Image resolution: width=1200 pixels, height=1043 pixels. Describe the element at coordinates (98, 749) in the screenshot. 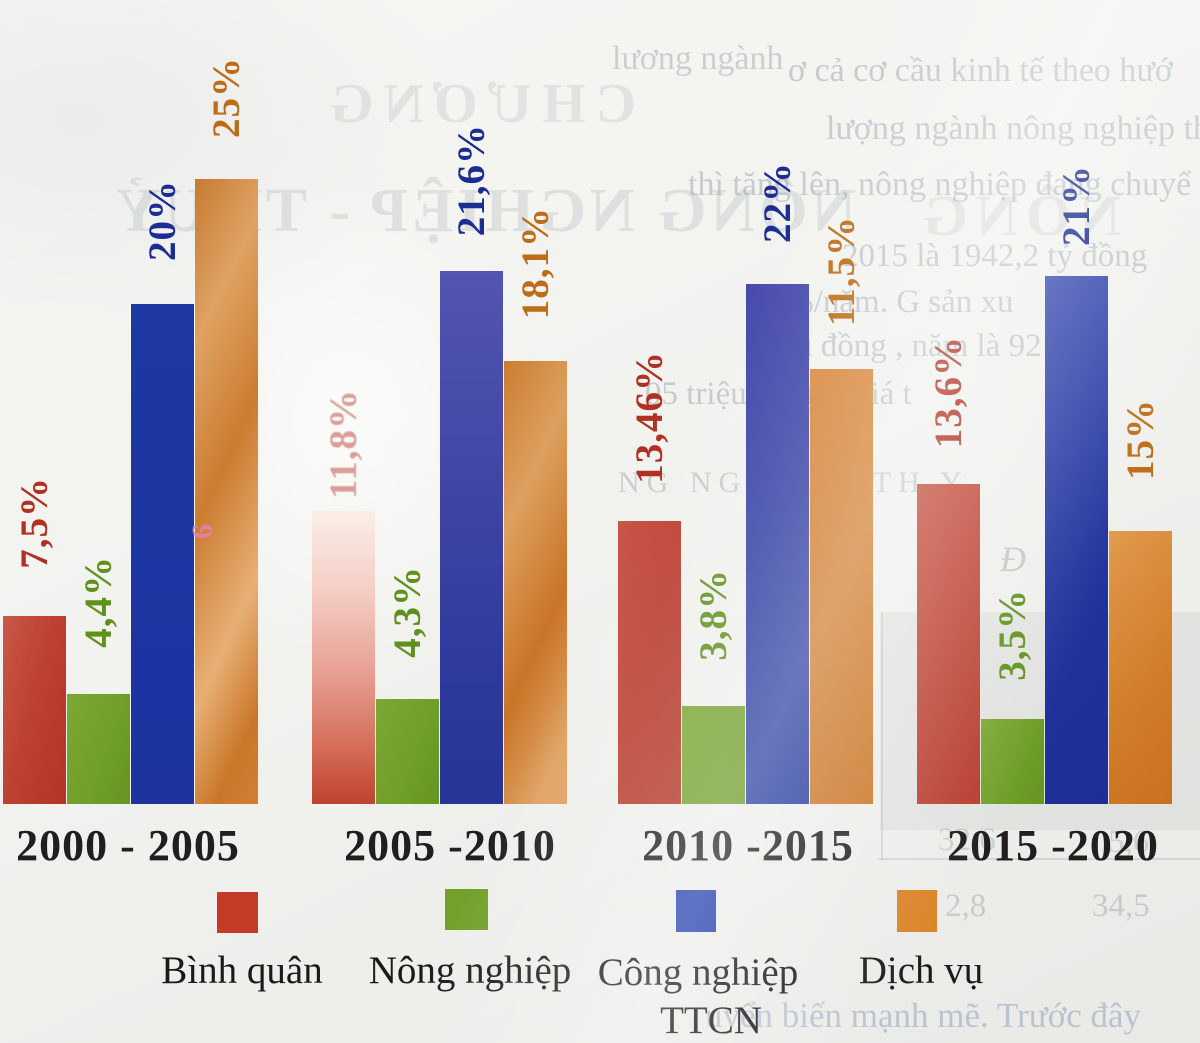

I see `bar-nong-nghiep-2000-2005` at that location.